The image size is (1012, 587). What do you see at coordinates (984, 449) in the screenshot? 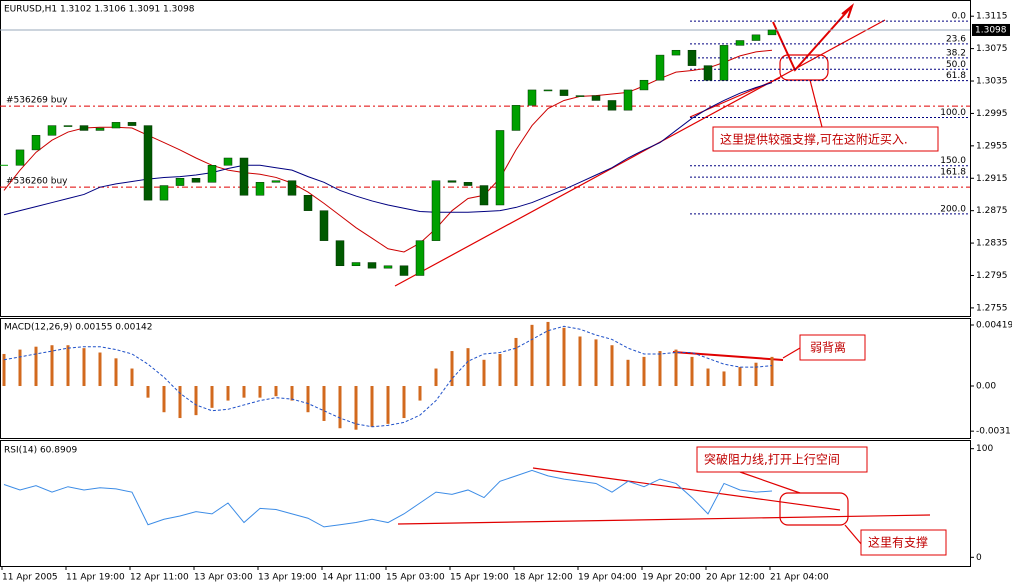
I see `y-tick-label: 100` at bounding box center [984, 449].